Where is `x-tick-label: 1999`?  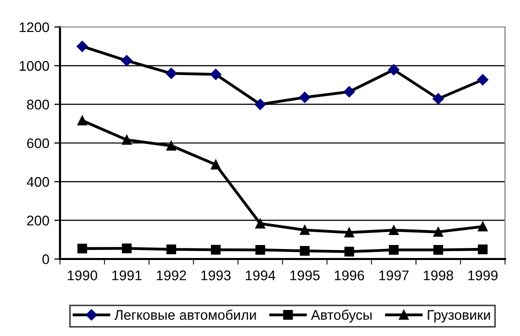
x-tick-label: 1999 is located at coordinates (483, 275).